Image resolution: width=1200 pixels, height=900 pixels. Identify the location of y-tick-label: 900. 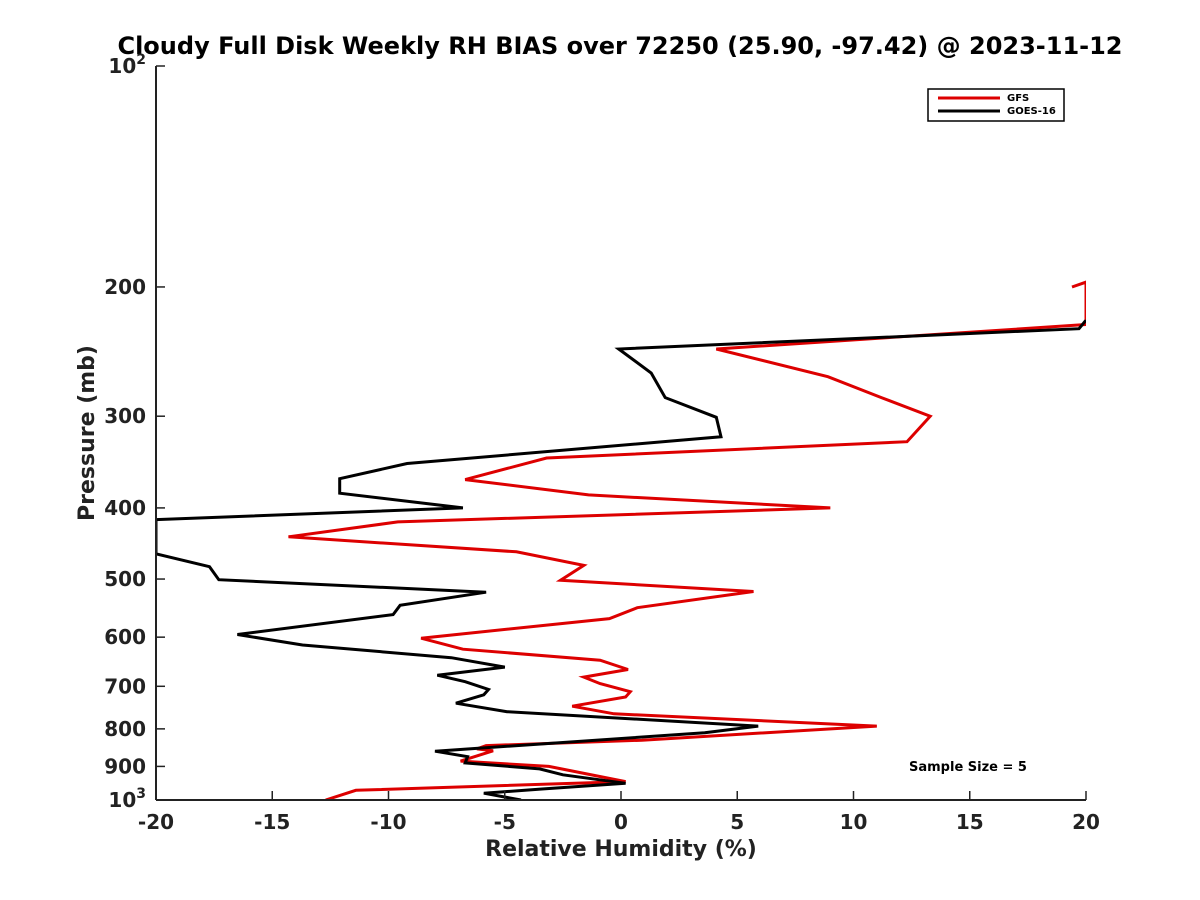
(125, 766).